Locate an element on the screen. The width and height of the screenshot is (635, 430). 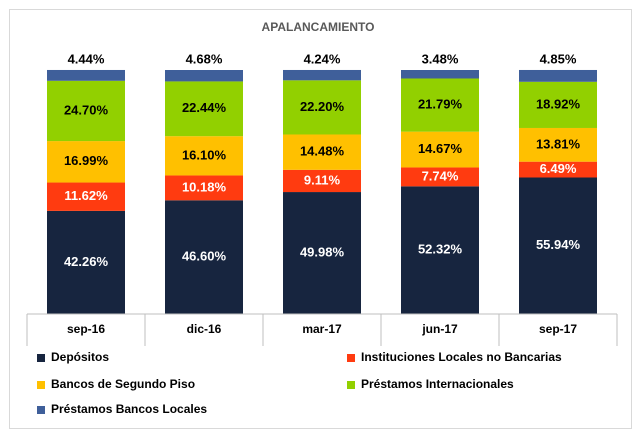
data-label: 10.18% is located at coordinates (204, 186).